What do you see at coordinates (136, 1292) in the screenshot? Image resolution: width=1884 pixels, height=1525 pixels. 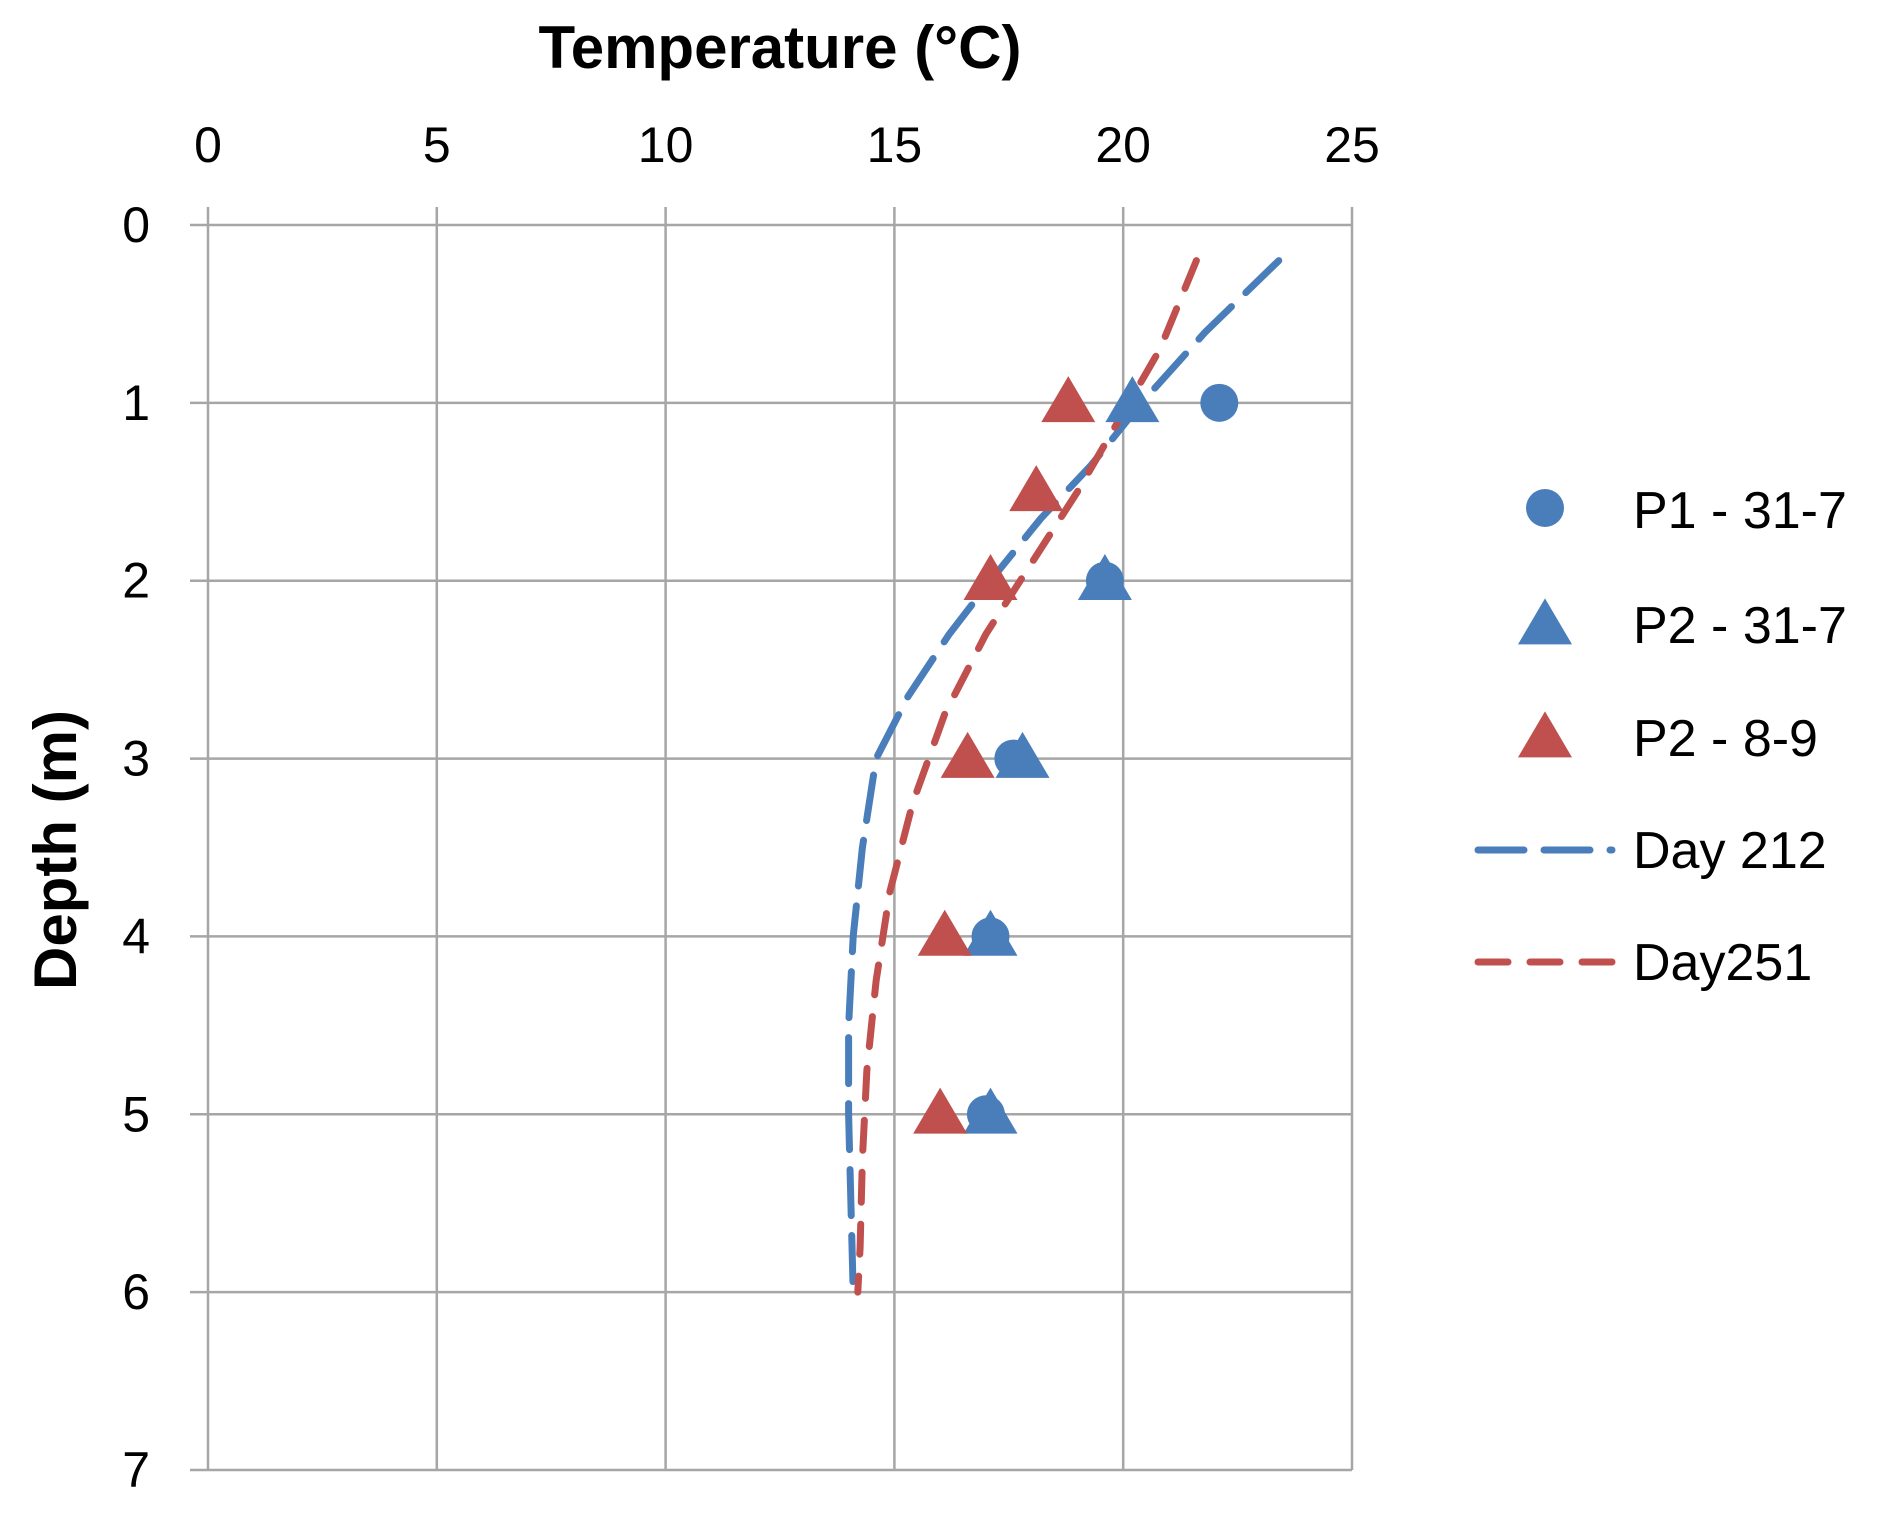 I see `y-tick-label: 6` at bounding box center [136, 1292].